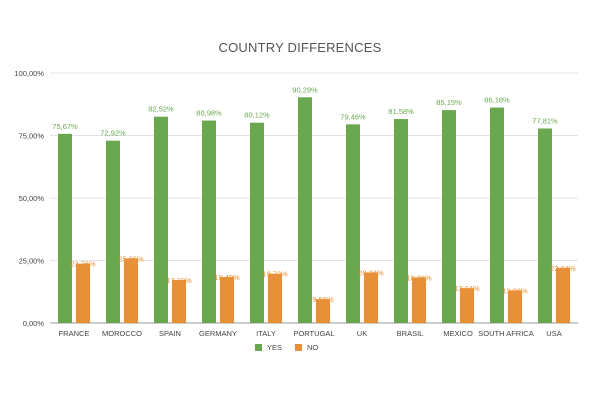 Image resolution: width=600 pixels, height=405 pixels. Describe the element at coordinates (179, 280) in the screenshot. I see `data-label: 17,19%` at that location.